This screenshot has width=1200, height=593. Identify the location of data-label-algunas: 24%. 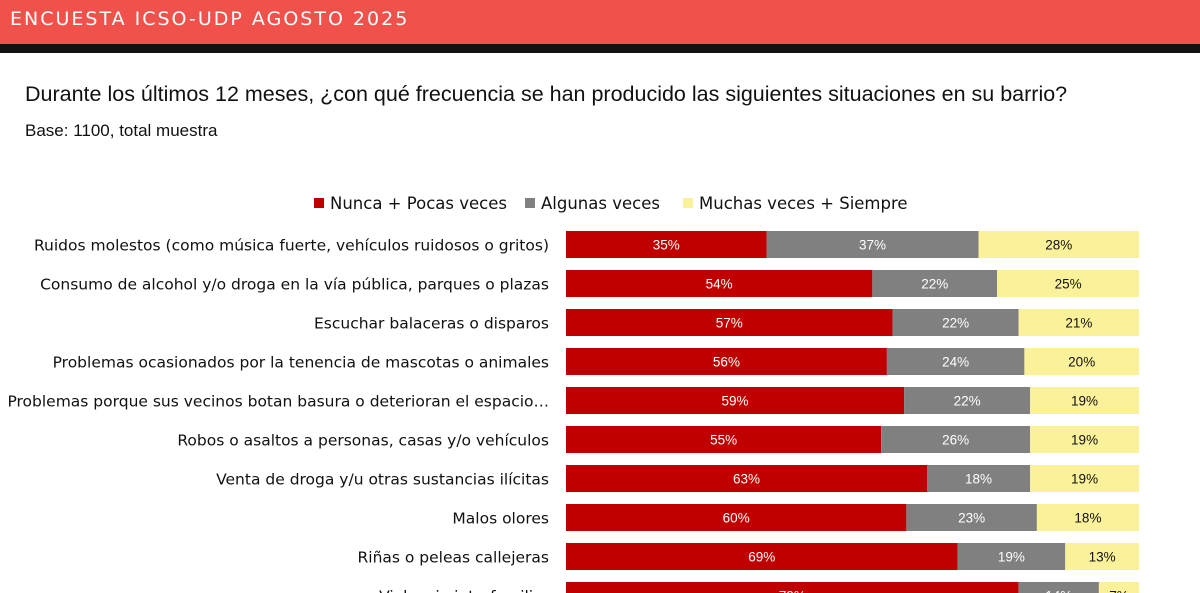
(955, 362).